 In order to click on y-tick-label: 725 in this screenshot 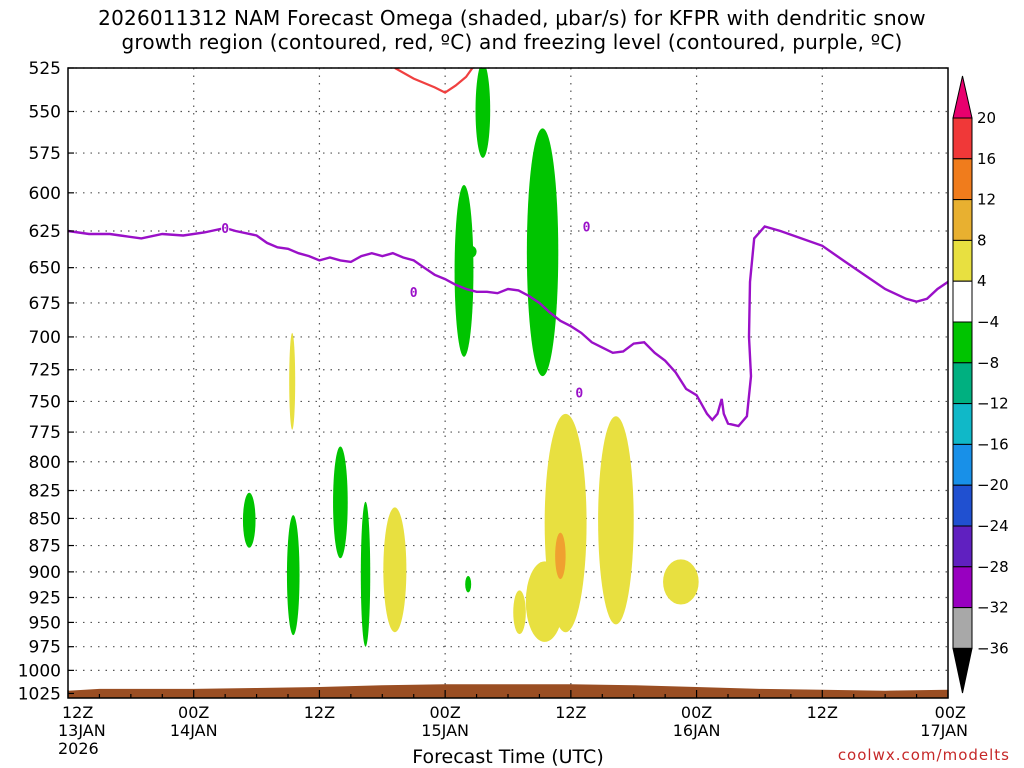, I will do `click(45, 371)`.